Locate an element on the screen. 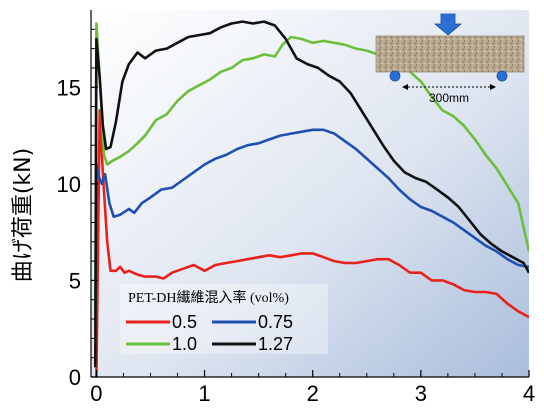 This screenshot has height=408, width=544. x-tick-label-3: 3 is located at coordinates (421, 393).